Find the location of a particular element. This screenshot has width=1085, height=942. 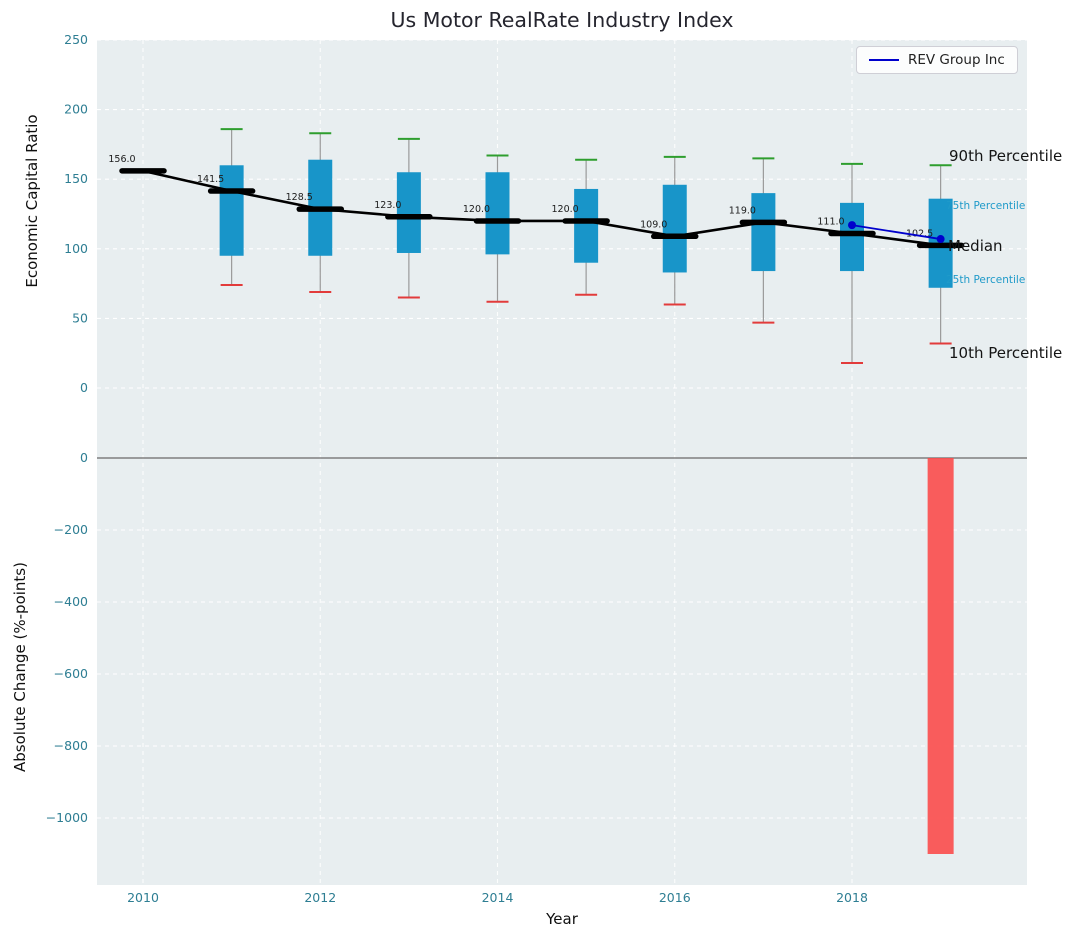

chart-title: Us Motor RealRate Industry Index is located at coordinates (562, 20).